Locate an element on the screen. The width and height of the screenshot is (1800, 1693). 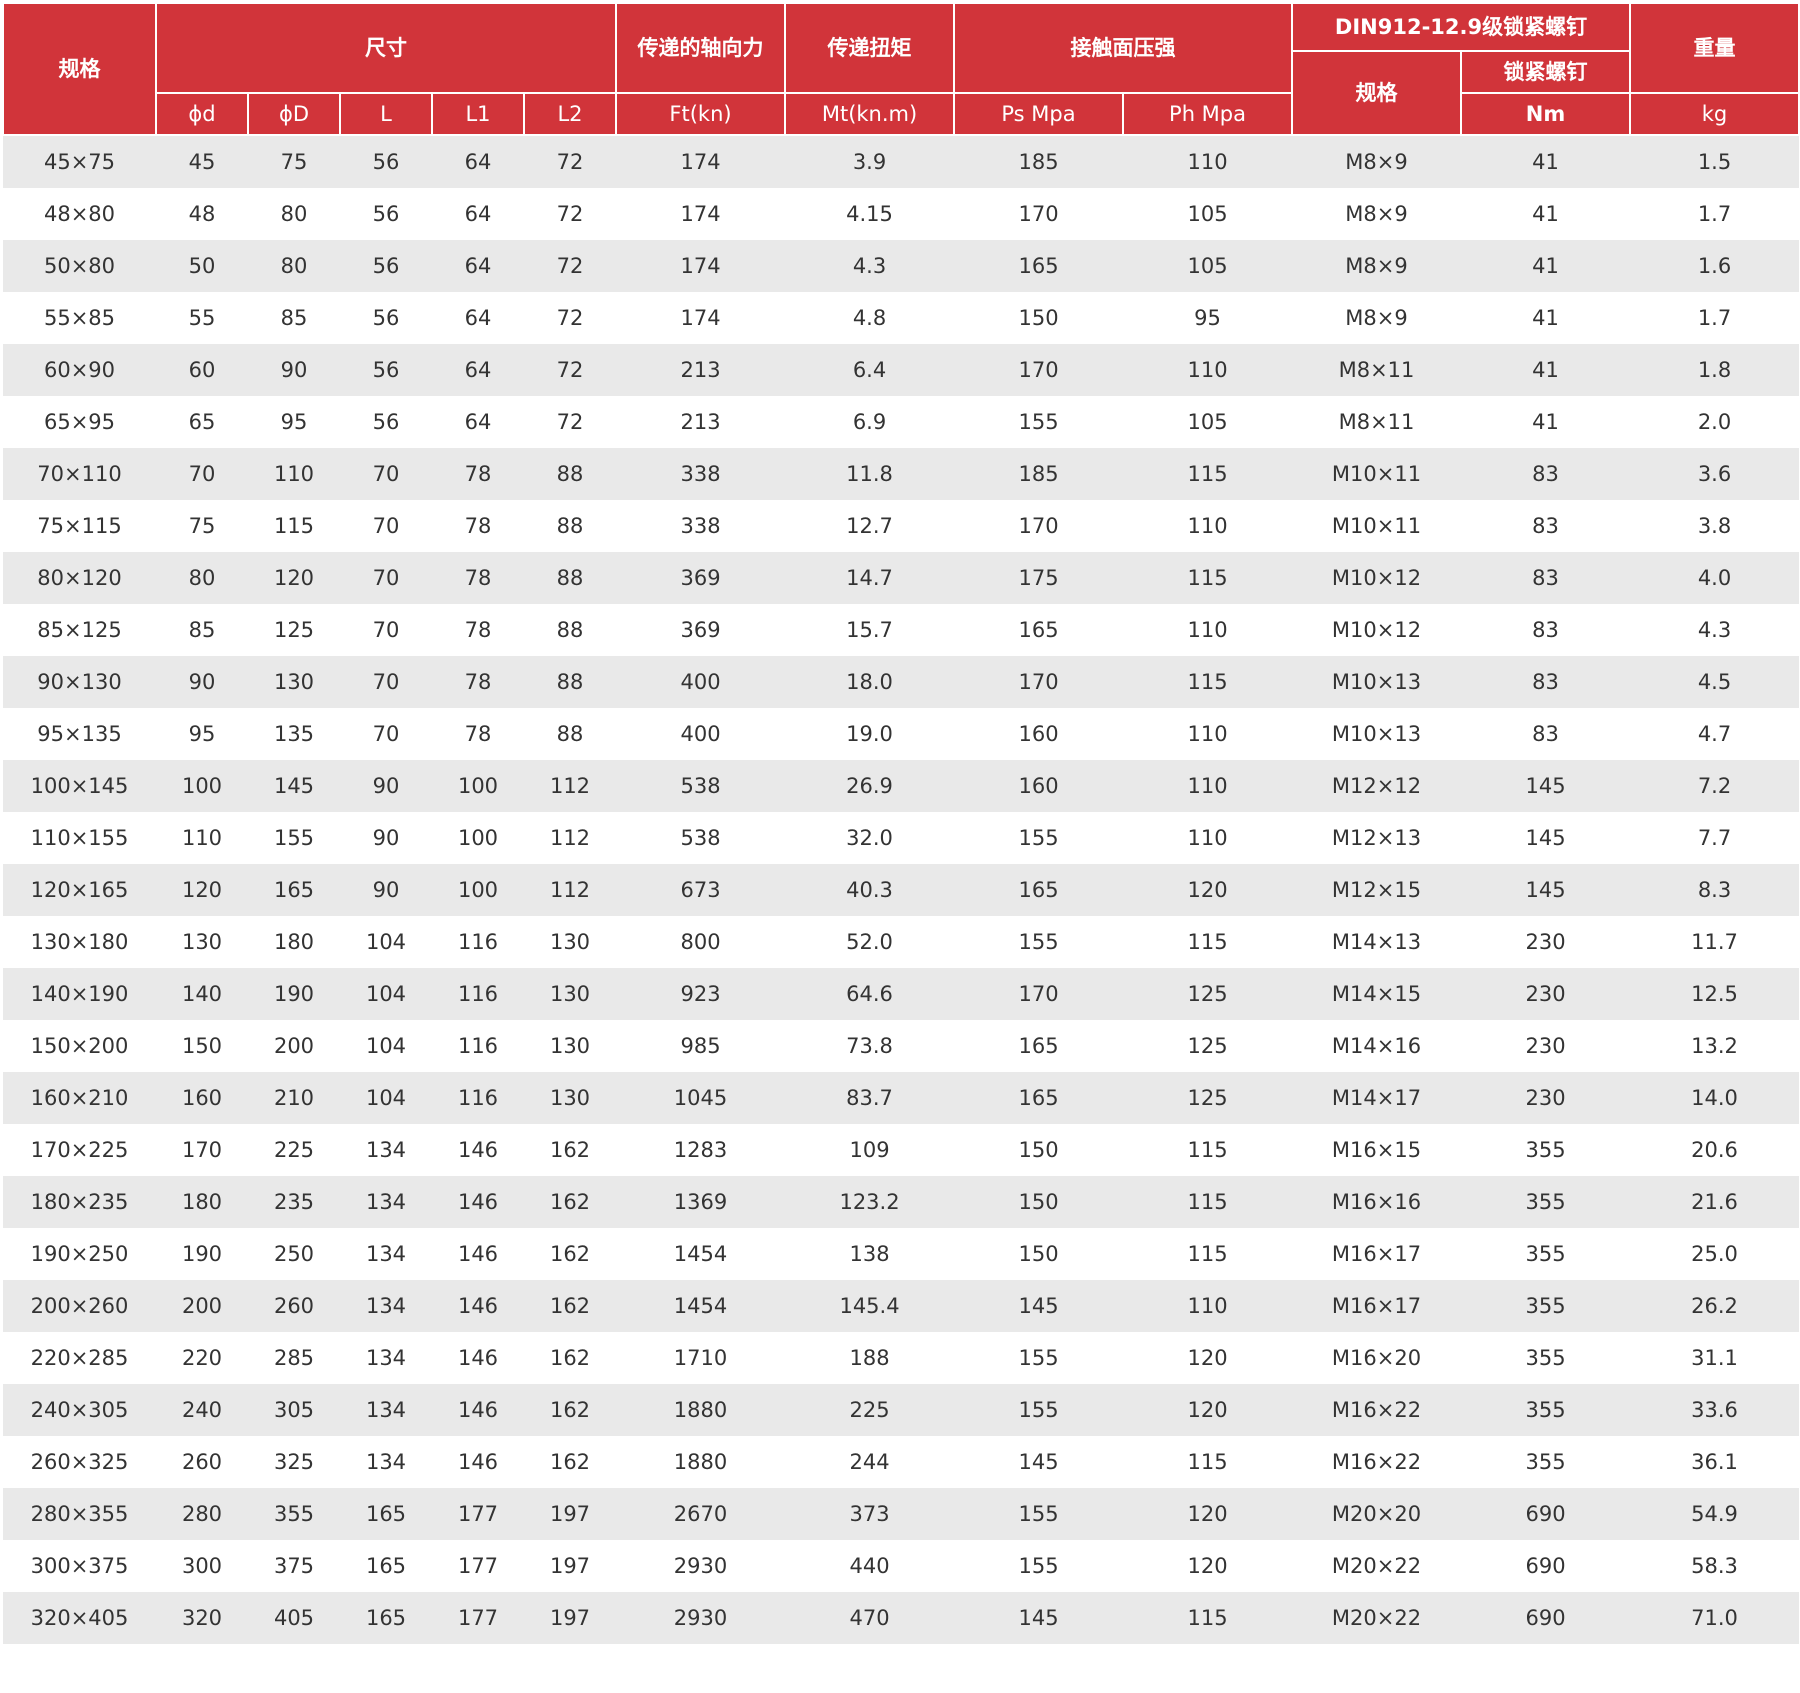
cell-L2: 72 is located at coordinates (570, 161).